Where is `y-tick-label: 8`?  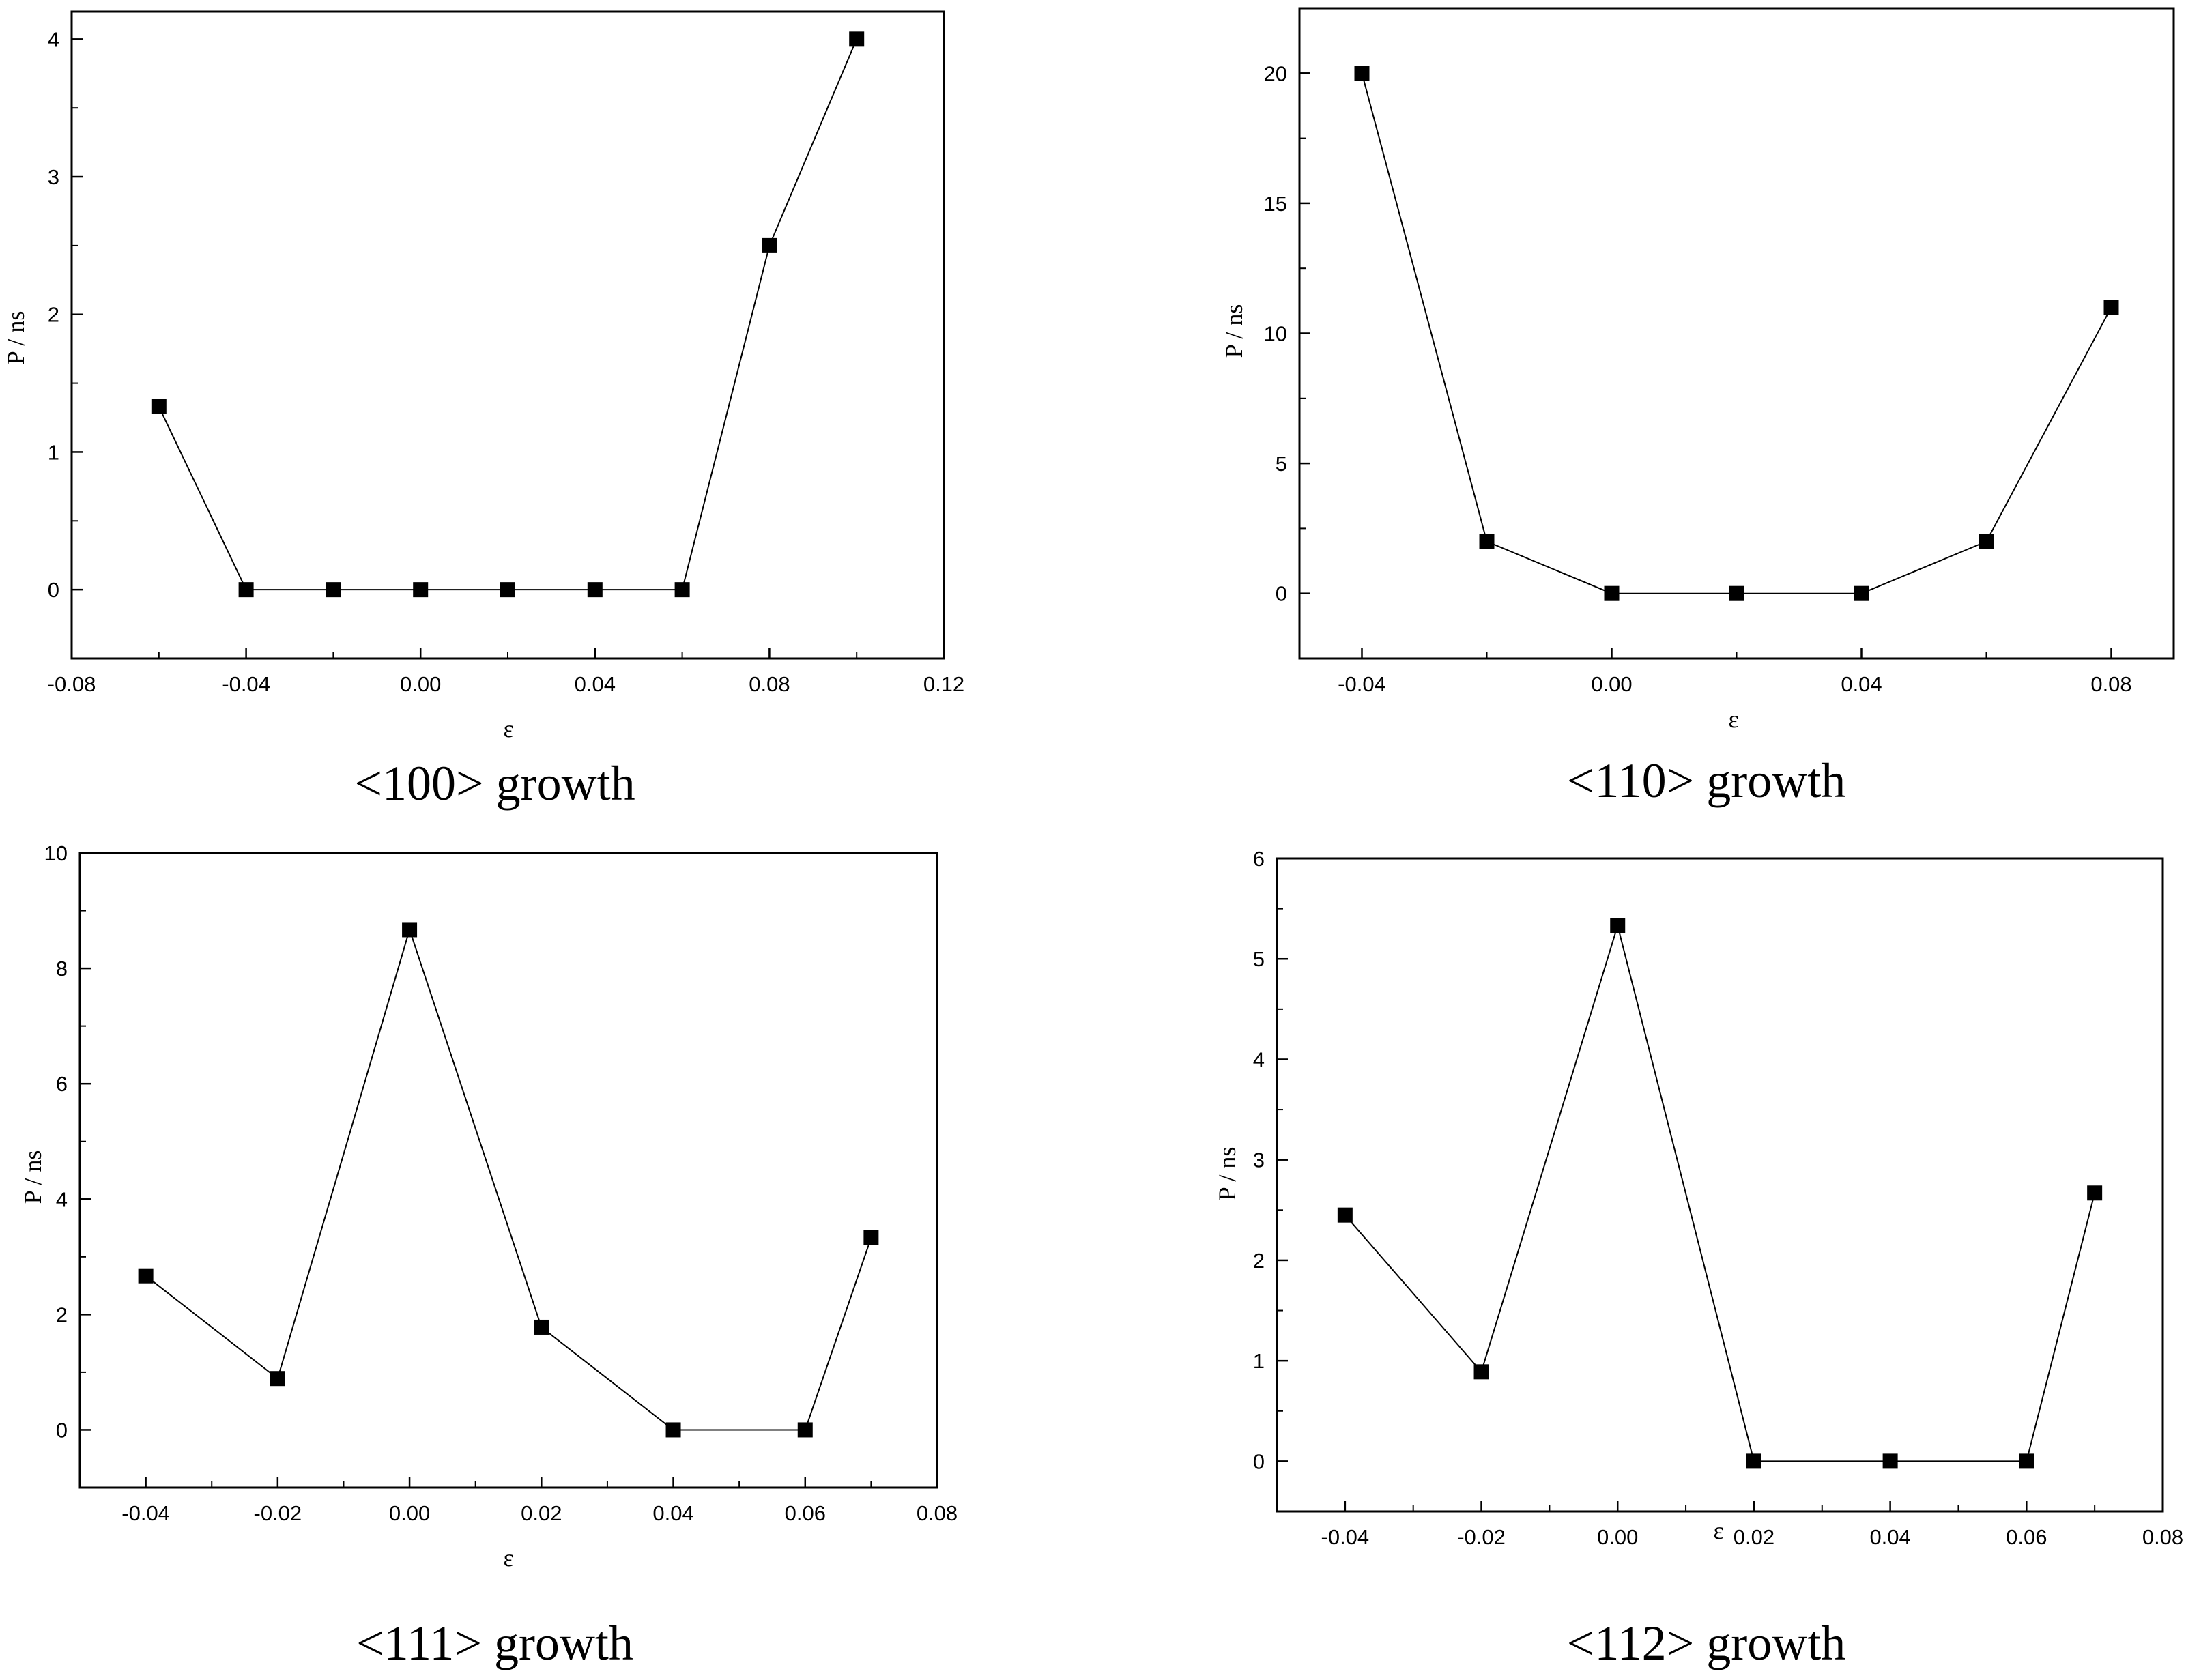
y-tick-label: 8 is located at coordinates (62, 969).